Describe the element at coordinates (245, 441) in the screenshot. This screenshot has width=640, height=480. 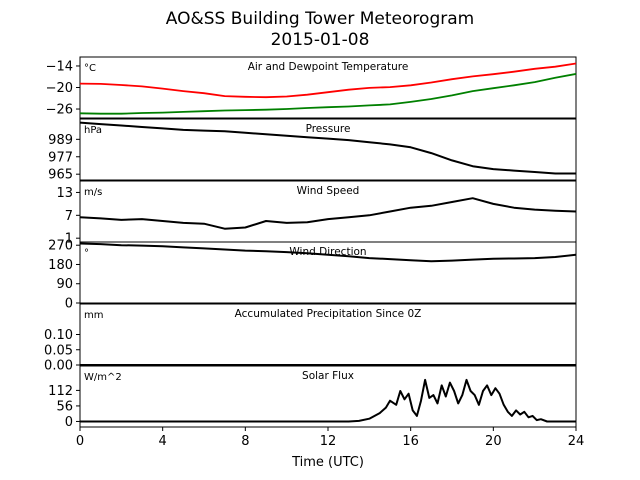
I see `x-tick-label: 8` at that location.